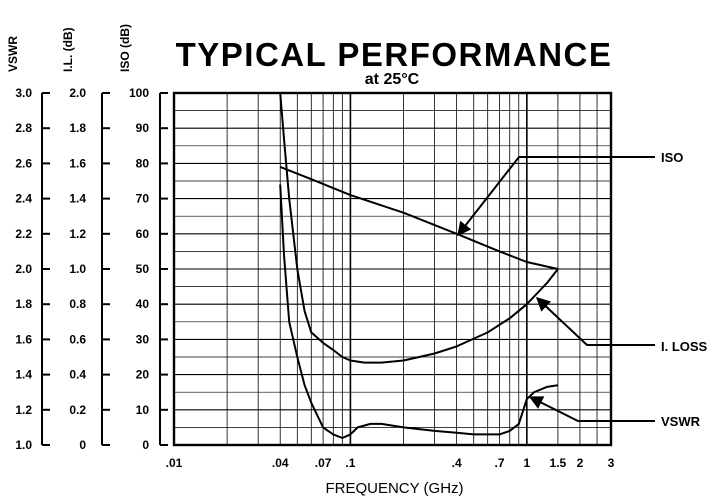  Describe the element at coordinates (68, 49) in the screenshot. I see `y-axis-title: I.L. (dB)` at that location.